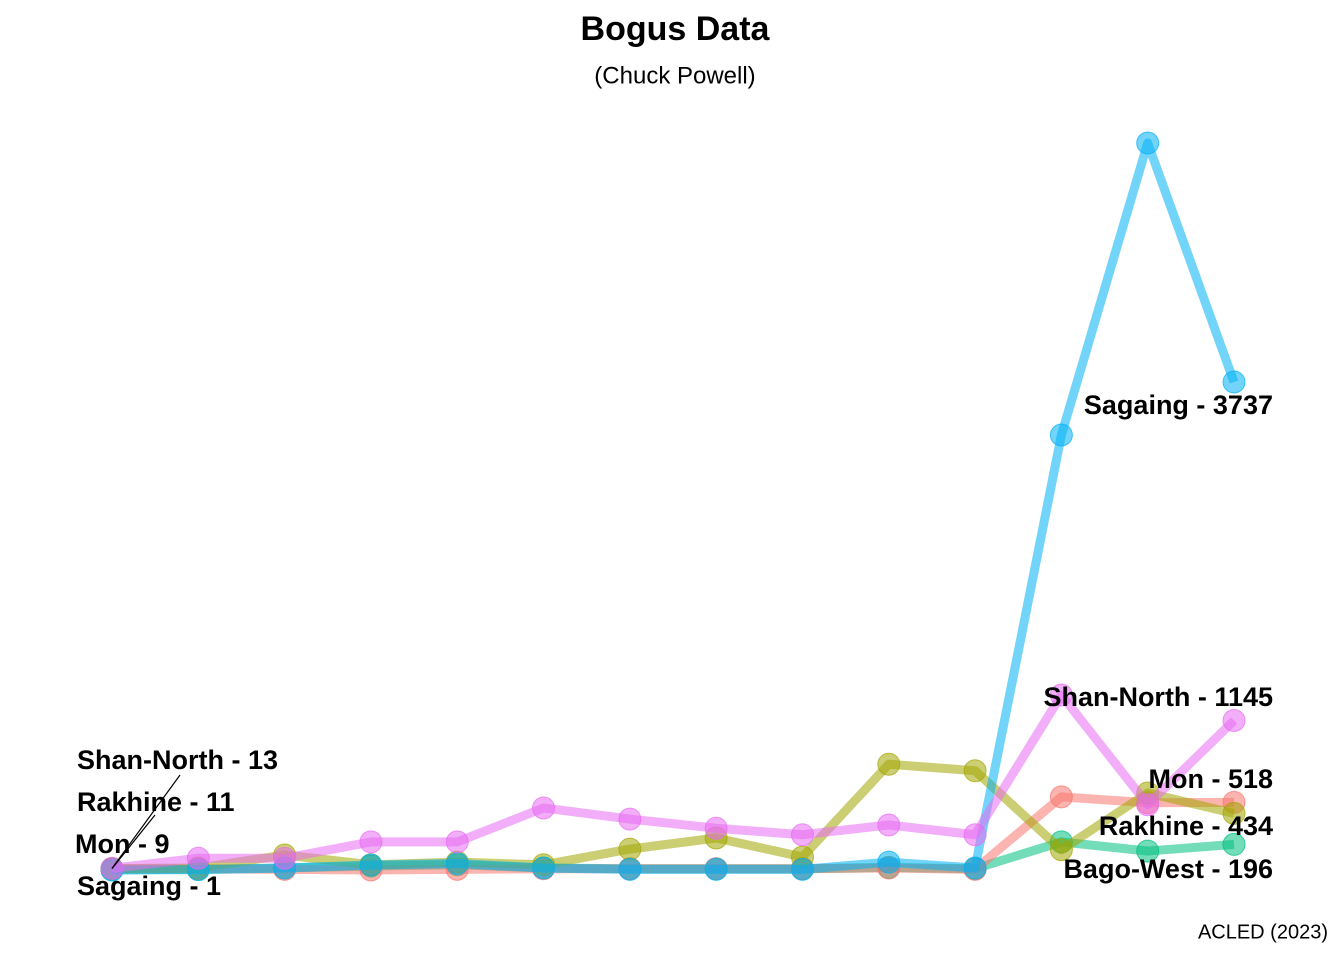  What do you see at coordinates (1186, 826) in the screenshot?
I see `value-label: Rakhine - 434` at bounding box center [1186, 826].